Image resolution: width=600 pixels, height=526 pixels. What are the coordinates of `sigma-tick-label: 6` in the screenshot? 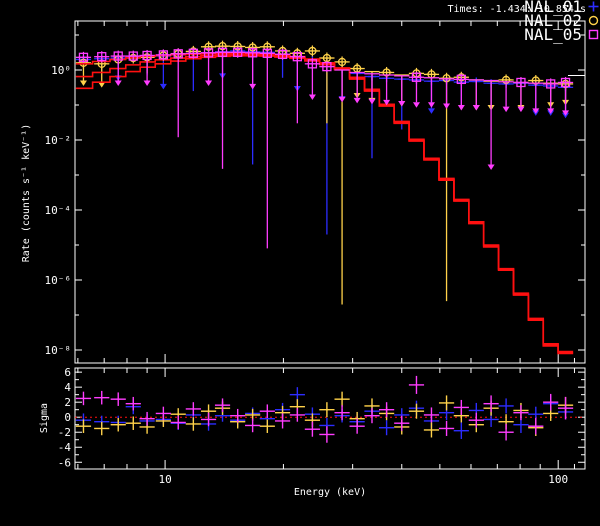 It's located at (67, 372).